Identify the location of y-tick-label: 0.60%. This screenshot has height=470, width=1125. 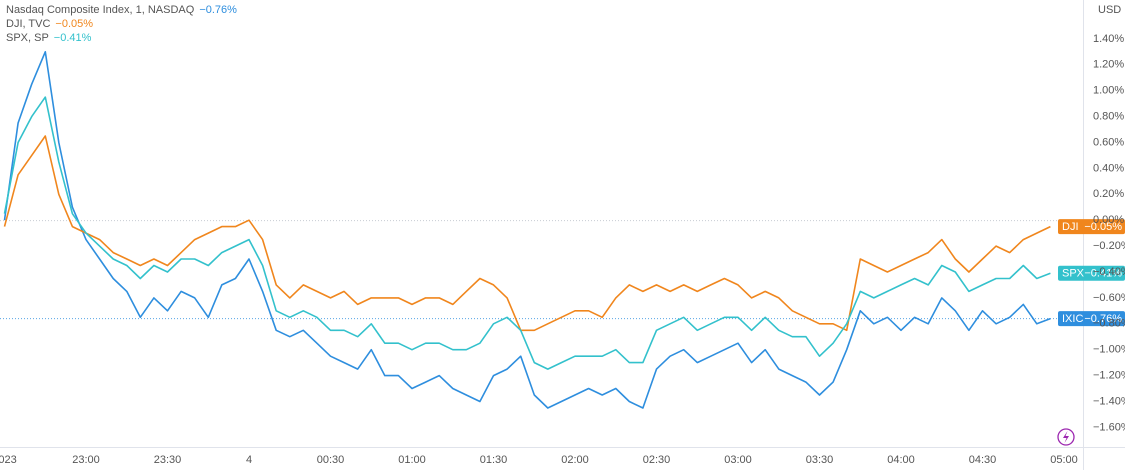
(1108, 142).